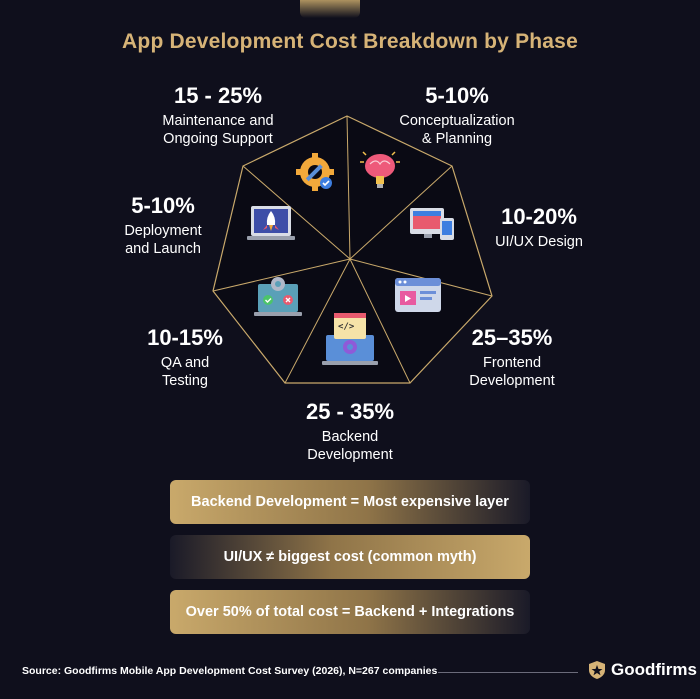 The height and width of the screenshot is (699, 700). What do you see at coordinates (350, 339) in the screenshot?
I see `code-laptop-icon: </>` at bounding box center [350, 339].